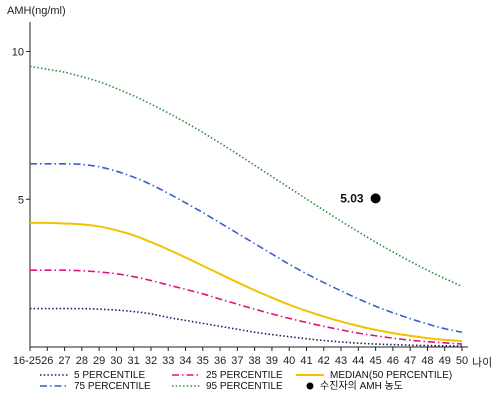  Describe the element at coordinates (306, 361) in the screenshot. I see `x-tick-label: 41` at that location.